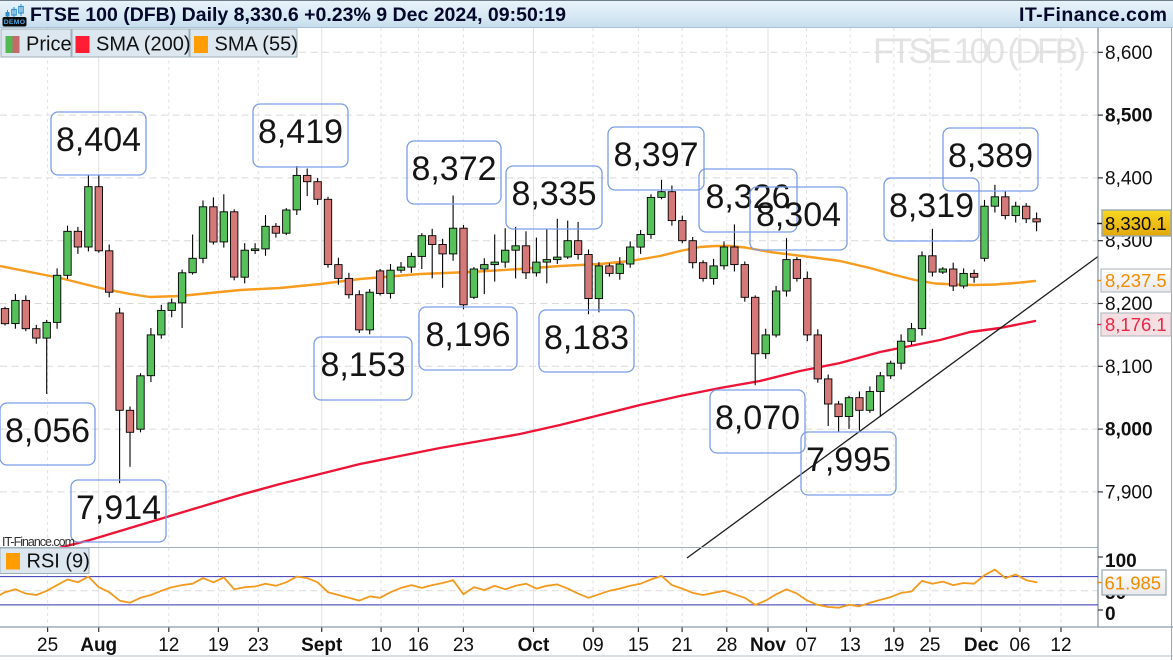 The height and width of the screenshot is (660, 1173). I want to click on svg-text: 06, so click(1019, 645).